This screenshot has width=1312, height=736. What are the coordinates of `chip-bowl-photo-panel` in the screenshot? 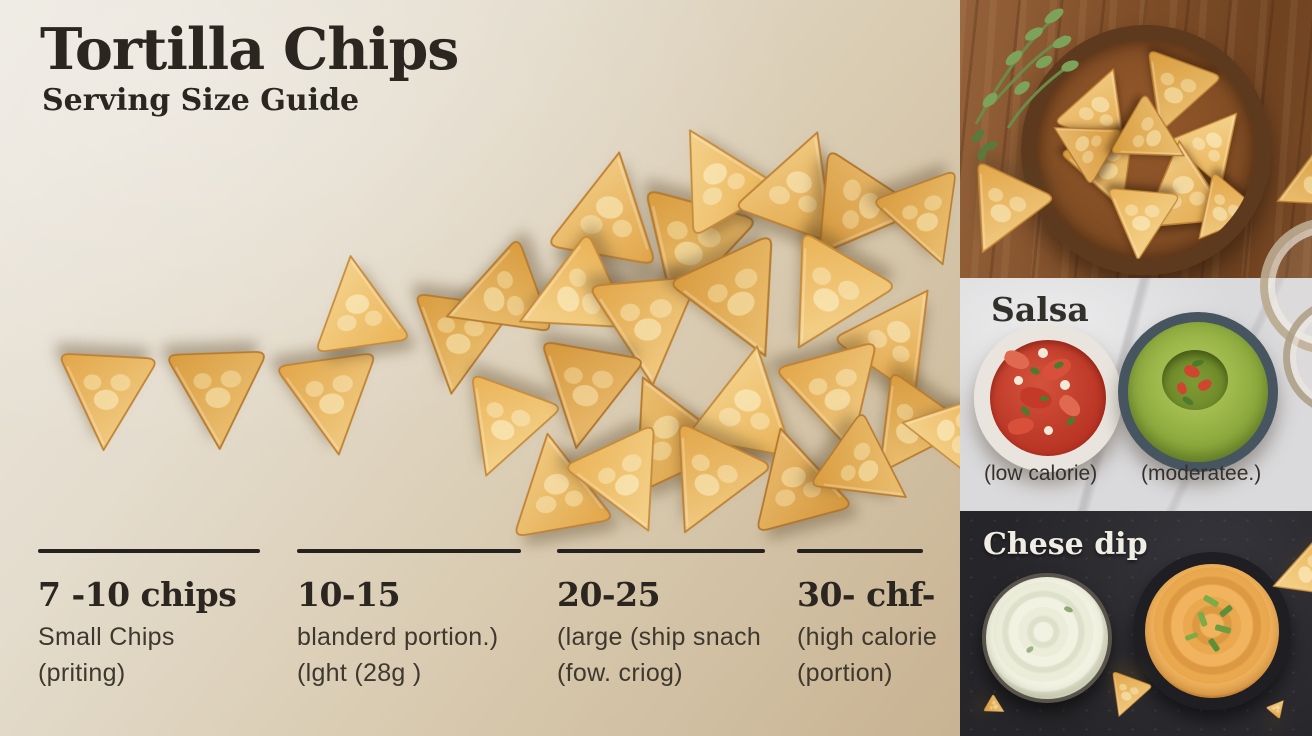 It's located at (1136, 139).